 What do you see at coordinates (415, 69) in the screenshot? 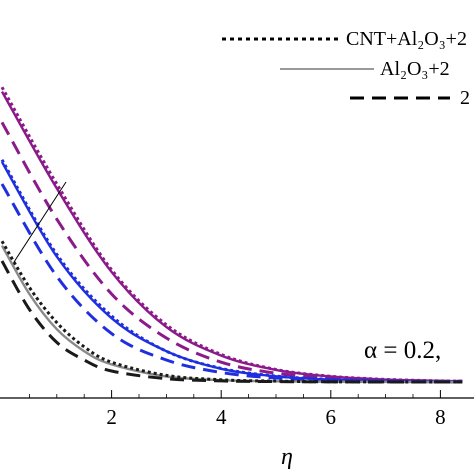
I see `legend-label-2: Al₂O₃+2` at bounding box center [415, 69].